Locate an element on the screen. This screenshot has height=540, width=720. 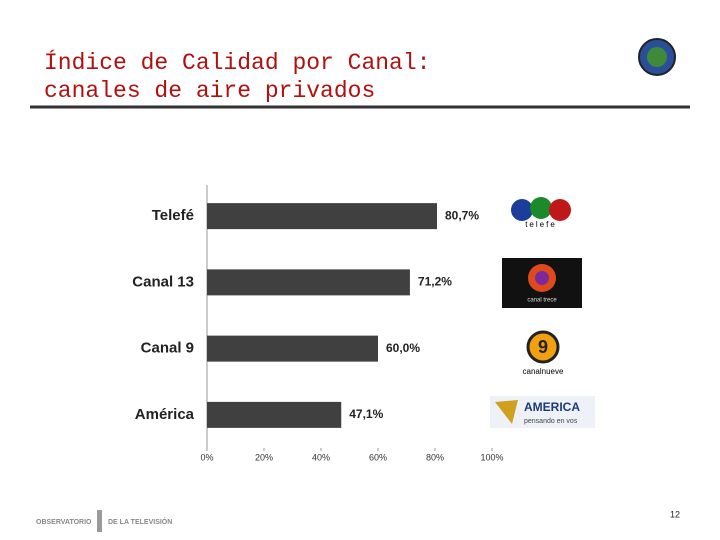
page-number: 12 is located at coordinates (675, 514).